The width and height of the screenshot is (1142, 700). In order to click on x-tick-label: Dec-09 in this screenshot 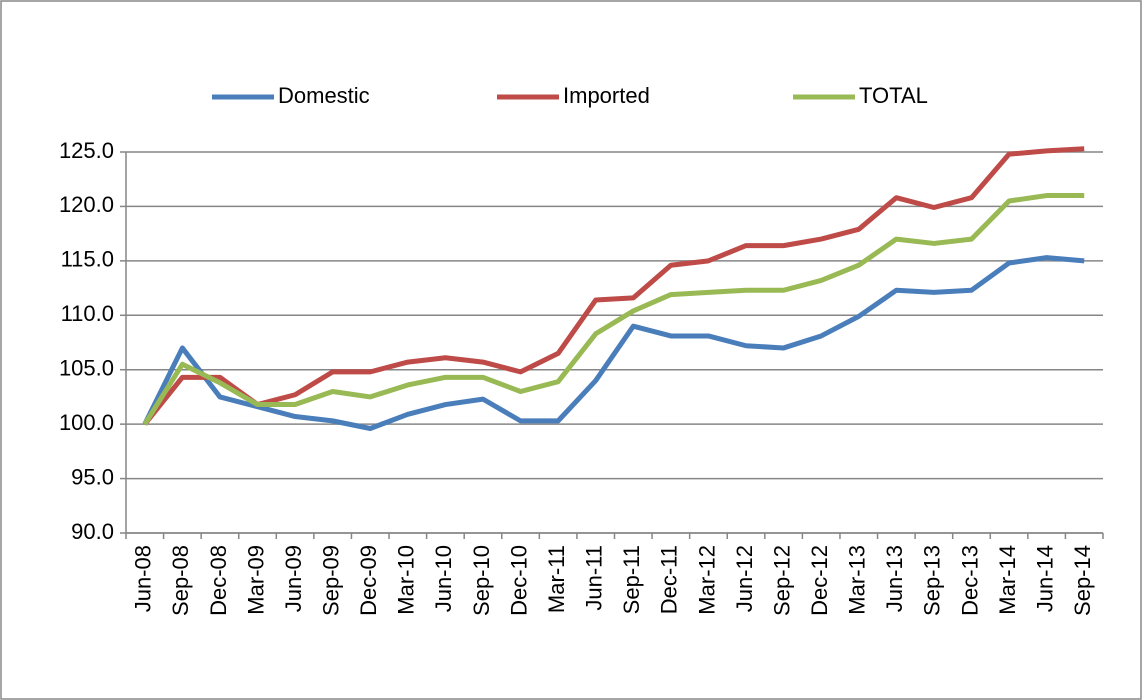, I will do `click(368, 580)`.